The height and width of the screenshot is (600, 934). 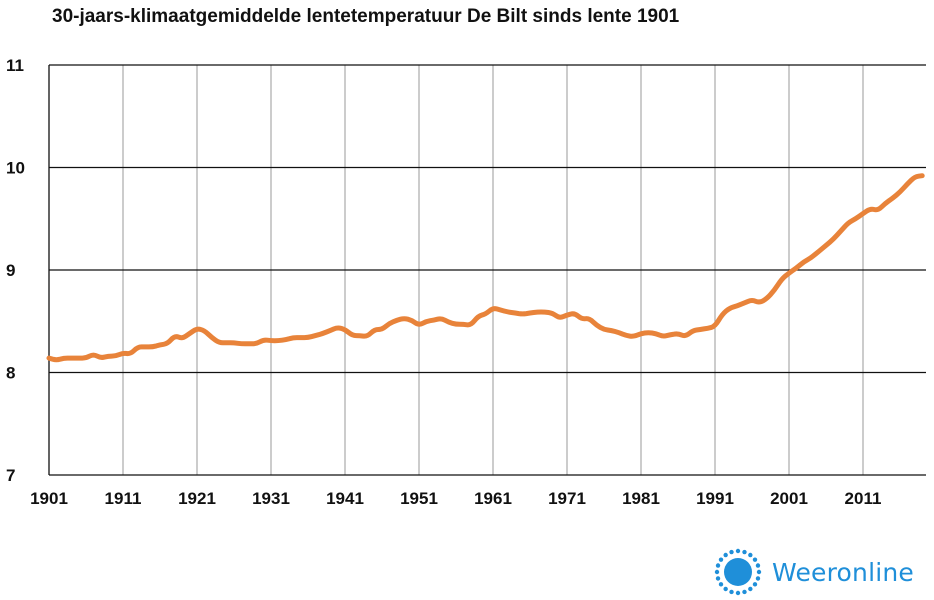 I want to click on y-tick-label: 11, so click(x=15, y=65).